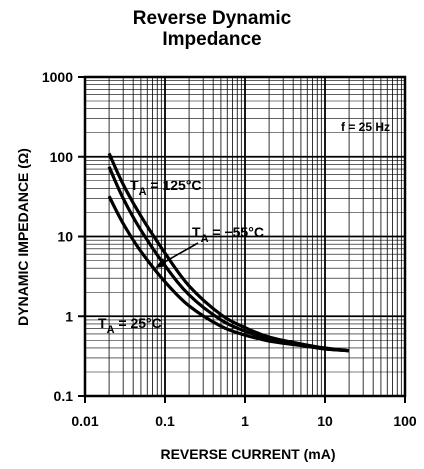 This screenshot has width=424, height=469. What do you see at coordinates (212, 39) in the screenshot?
I see `chart-title-line-2: Impedance` at bounding box center [212, 39].